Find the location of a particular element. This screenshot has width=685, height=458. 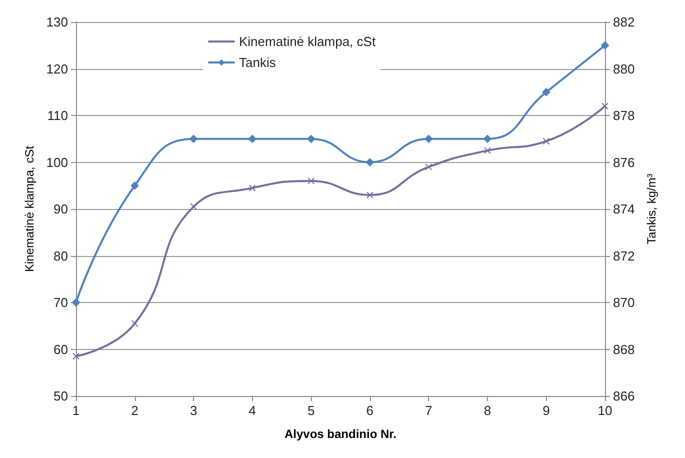

x-tick-label: 10 is located at coordinates (605, 410).